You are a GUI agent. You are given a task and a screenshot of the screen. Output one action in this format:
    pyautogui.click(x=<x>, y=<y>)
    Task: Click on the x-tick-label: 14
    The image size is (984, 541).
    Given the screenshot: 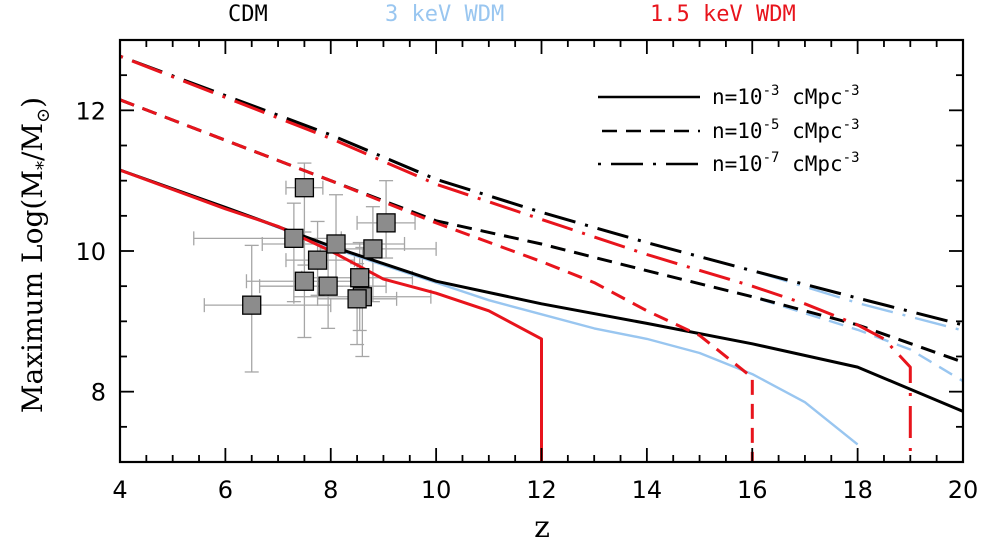 What is the action you would take?
    pyautogui.click(x=647, y=490)
    